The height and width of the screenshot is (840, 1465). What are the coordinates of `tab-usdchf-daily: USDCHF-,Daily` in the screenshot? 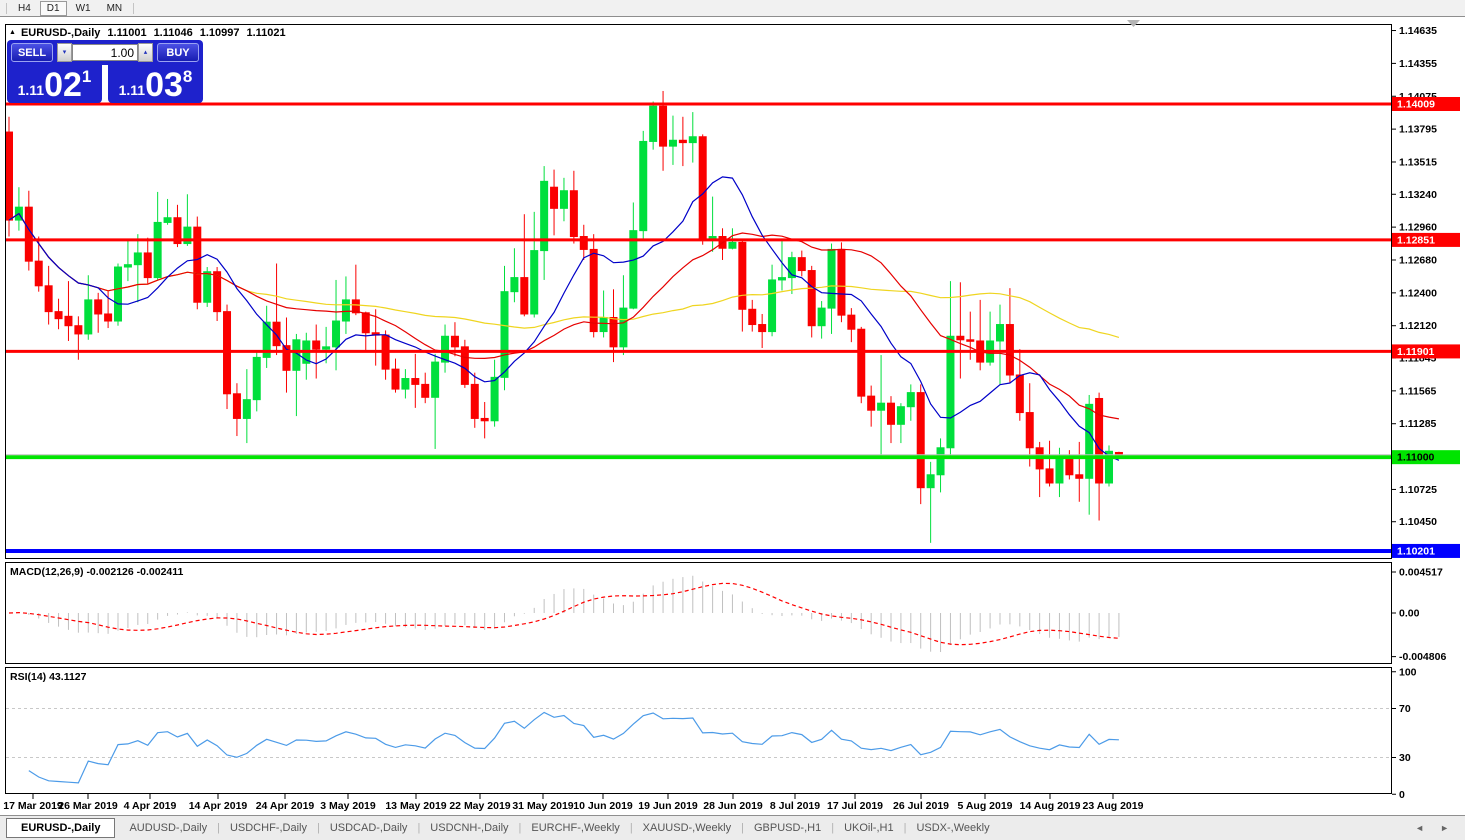 It's located at (268, 828).